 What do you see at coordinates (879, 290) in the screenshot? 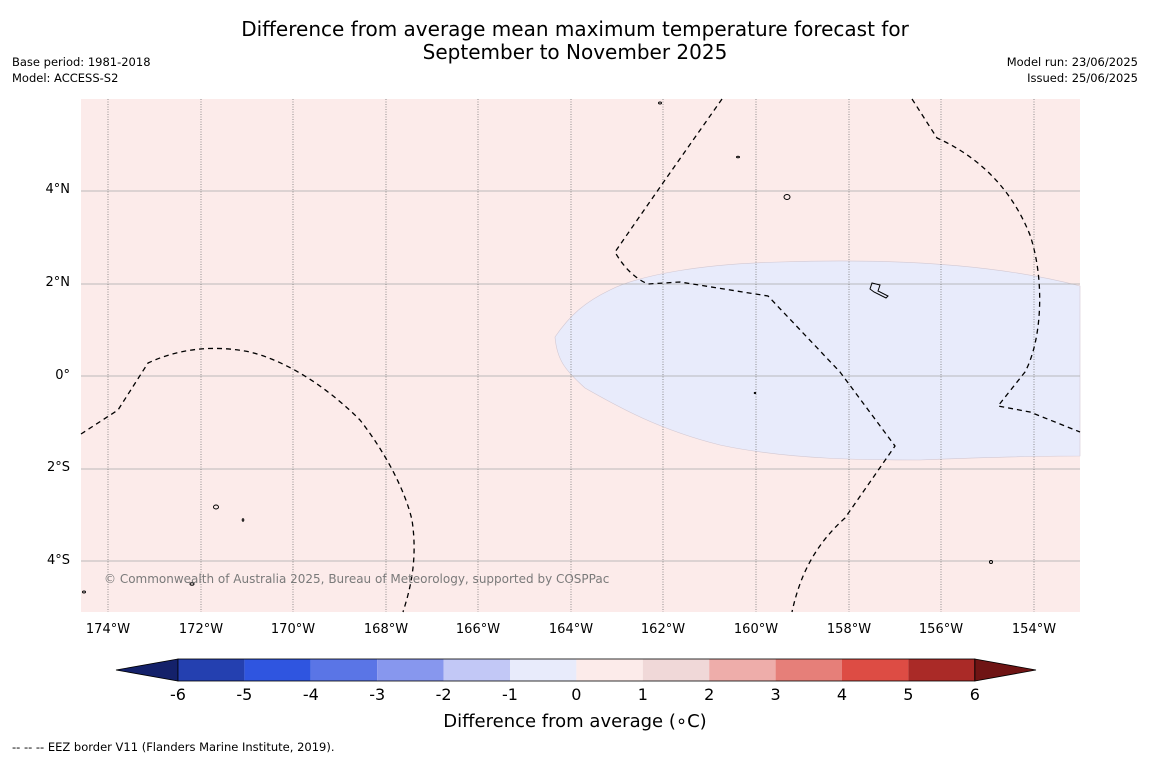
I see `island-kiritimati` at bounding box center [879, 290].